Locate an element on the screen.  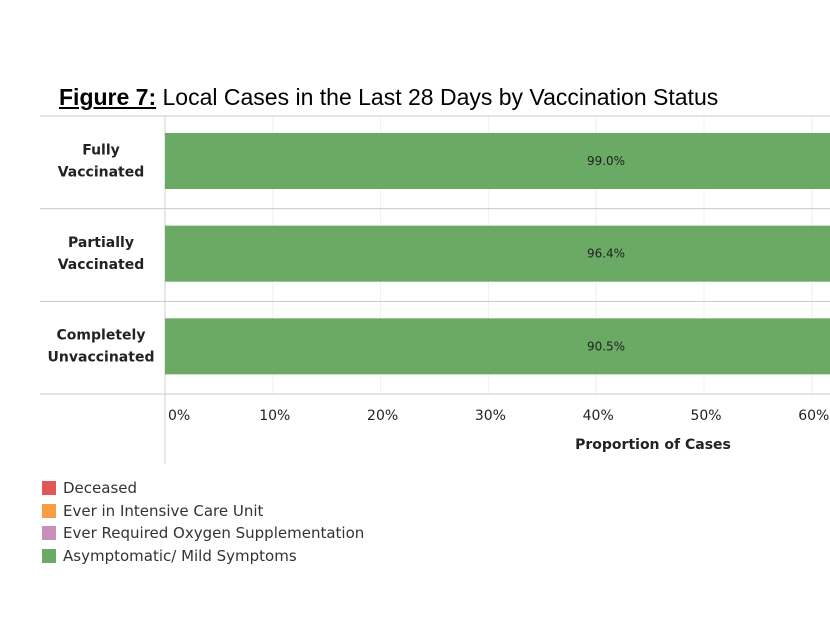
x-axis-title: Proportion of Cases is located at coordinates (653, 445).